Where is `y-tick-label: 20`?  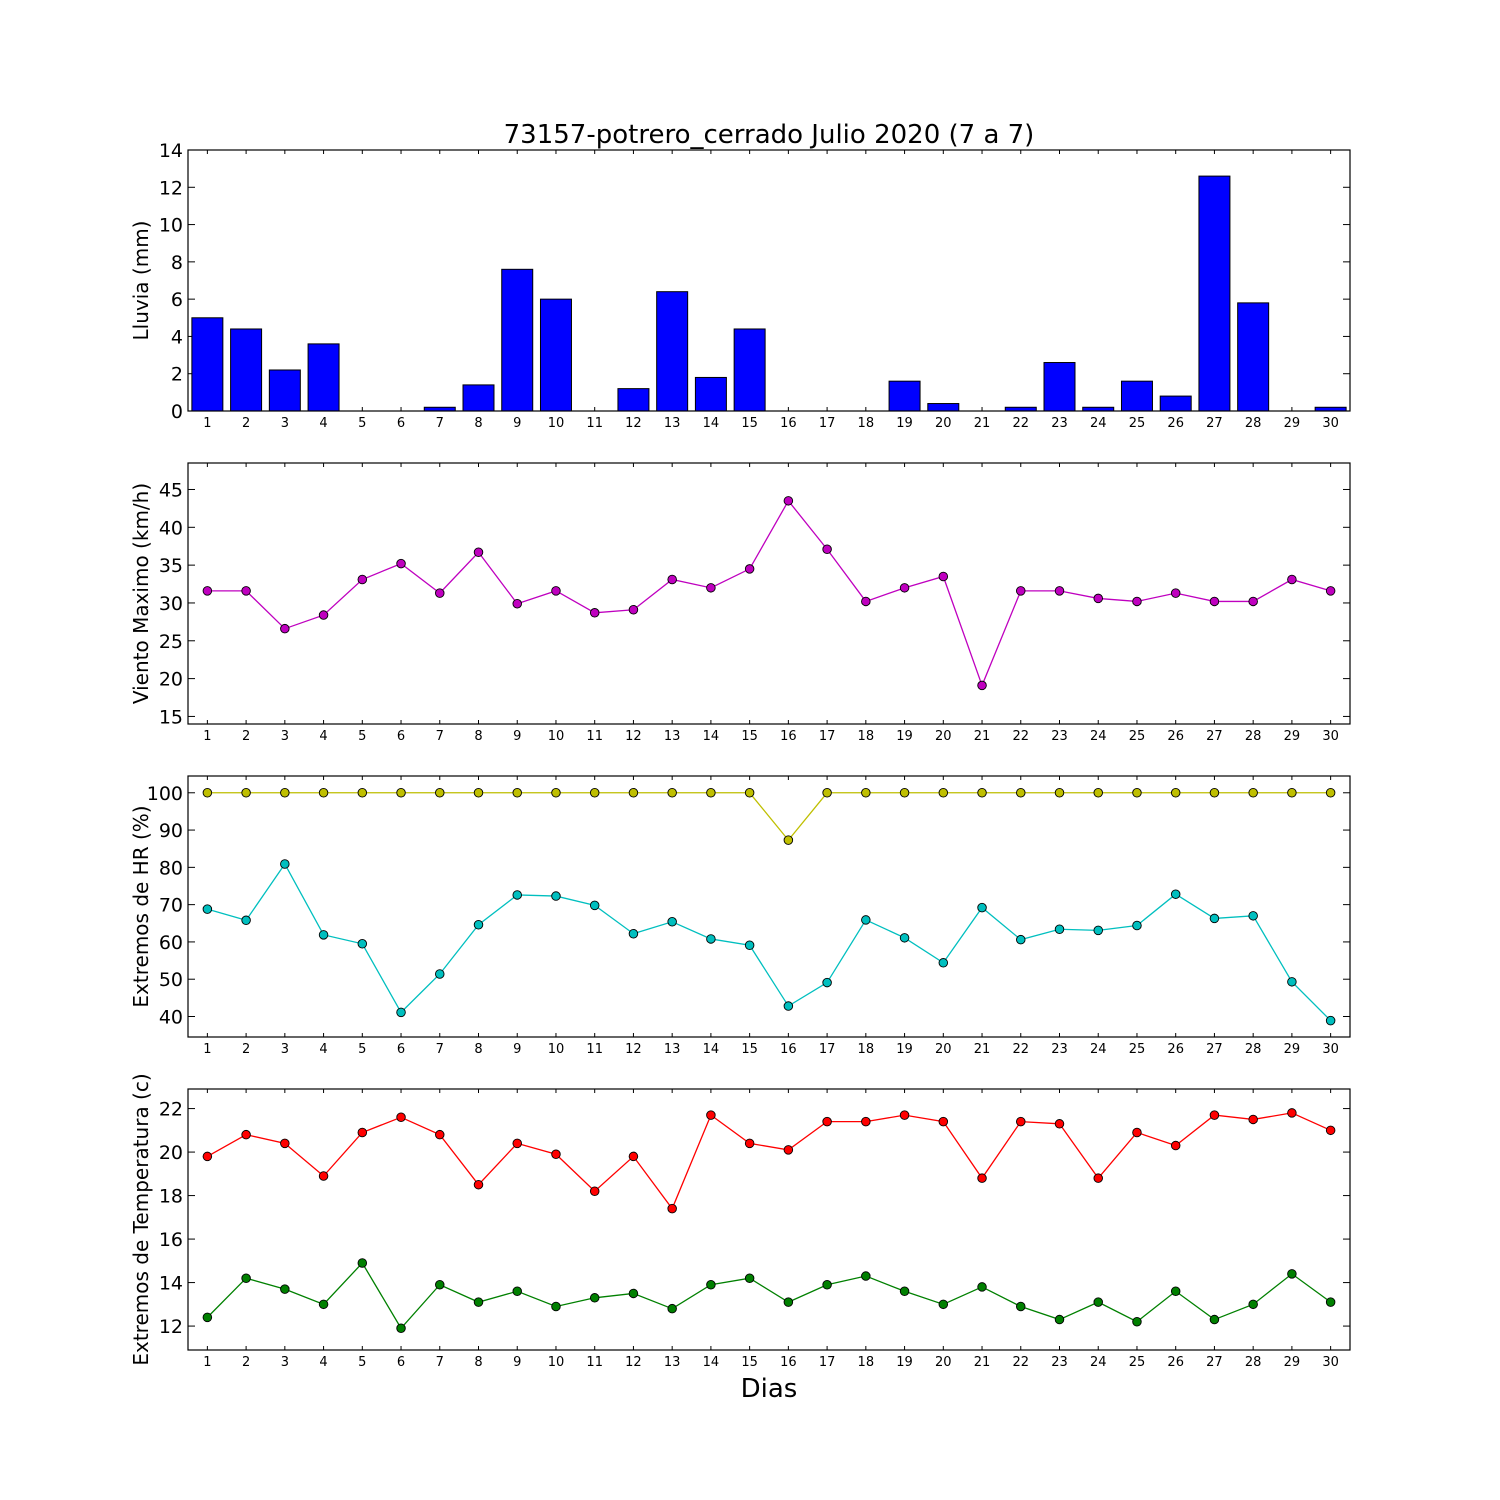 y-tick-label: 20 is located at coordinates (171, 1153).